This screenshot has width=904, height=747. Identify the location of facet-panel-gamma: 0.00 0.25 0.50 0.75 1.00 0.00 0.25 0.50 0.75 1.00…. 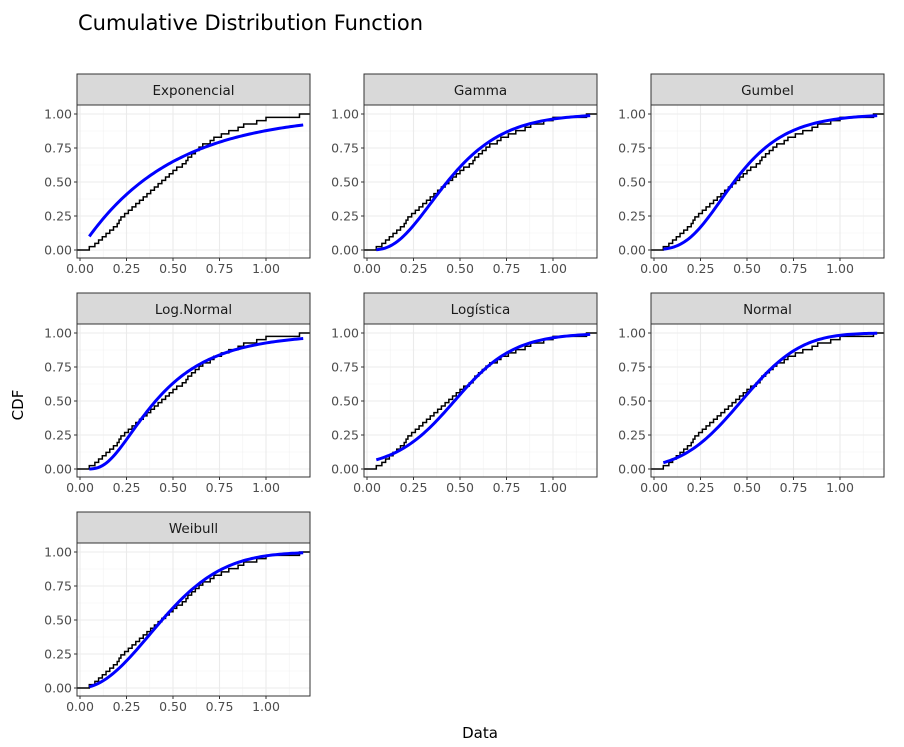
(464, 174).